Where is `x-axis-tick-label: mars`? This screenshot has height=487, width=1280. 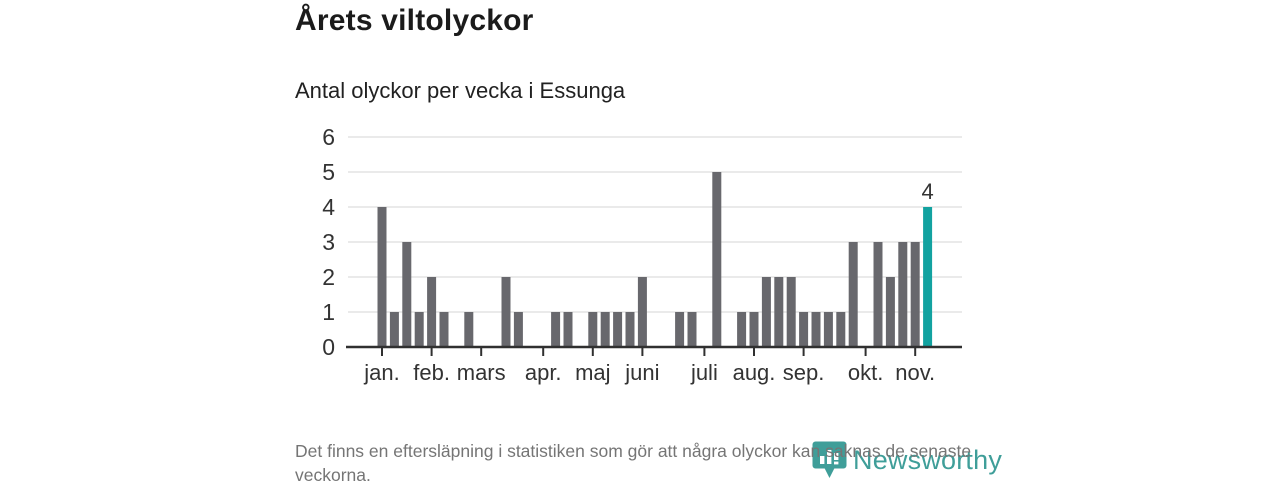
x-axis-tick-label: mars is located at coordinates (481, 372).